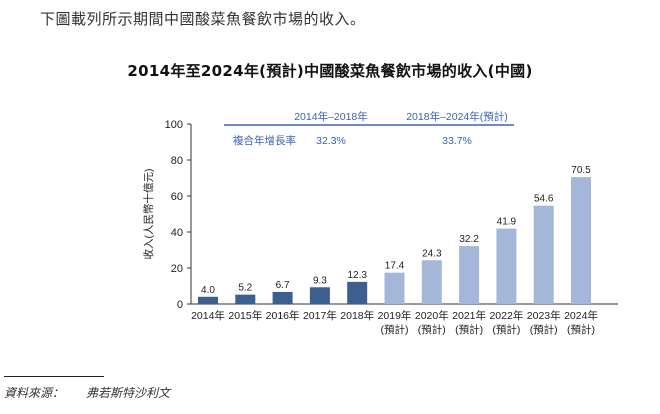  I want to click on bar-value-label: 6.7, so click(283, 285).